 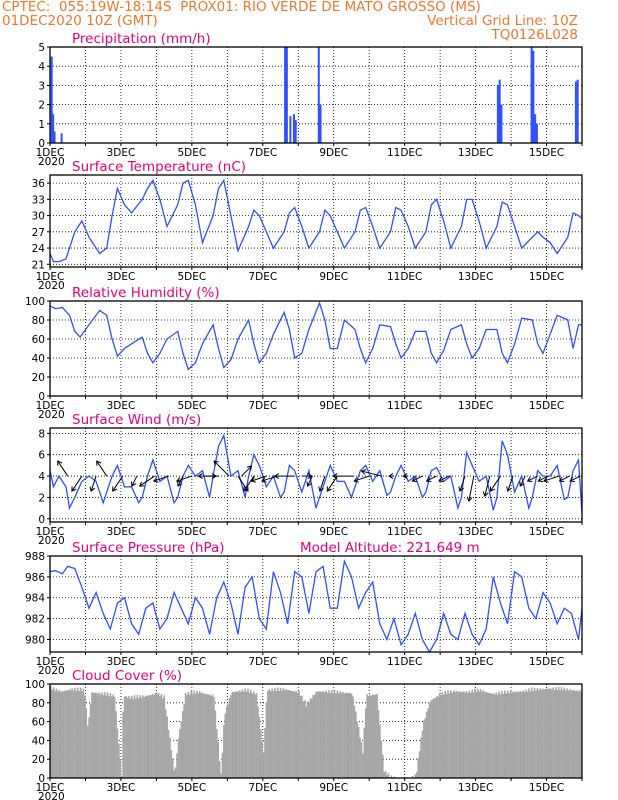 What do you see at coordinates (546, 277) in the screenshot?
I see `x-tick-label: 15DEC` at bounding box center [546, 277].